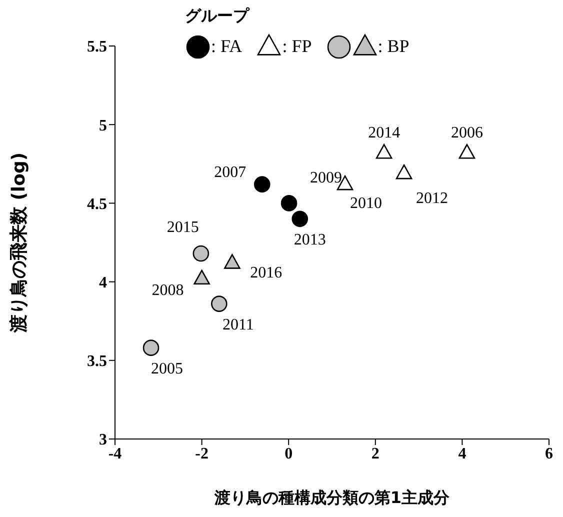  Describe the element at coordinates (462, 453) in the screenshot. I see `x-tick-label: 4` at that location.